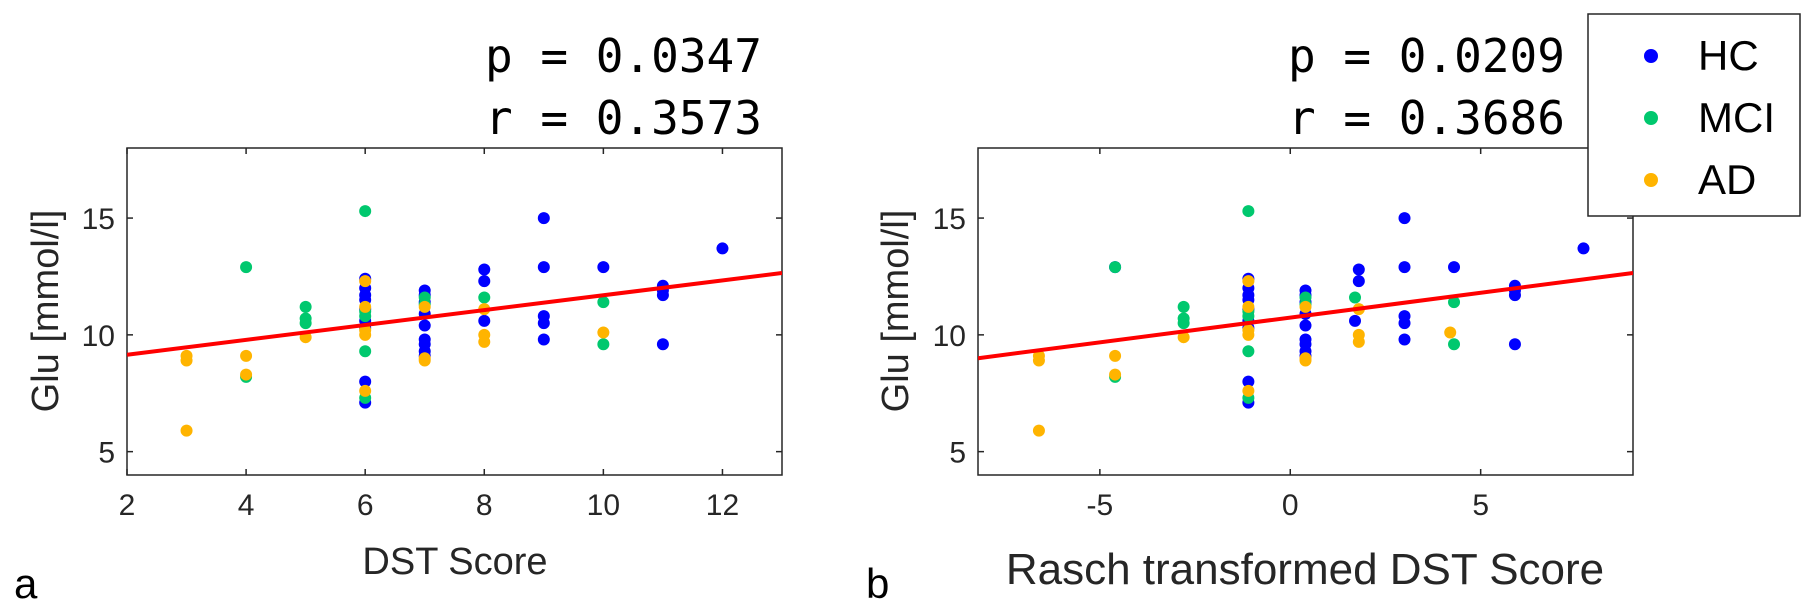 This screenshot has width=1815, height=613. I want to click on p-value-b: p = 0.0209, so click(1426, 56).